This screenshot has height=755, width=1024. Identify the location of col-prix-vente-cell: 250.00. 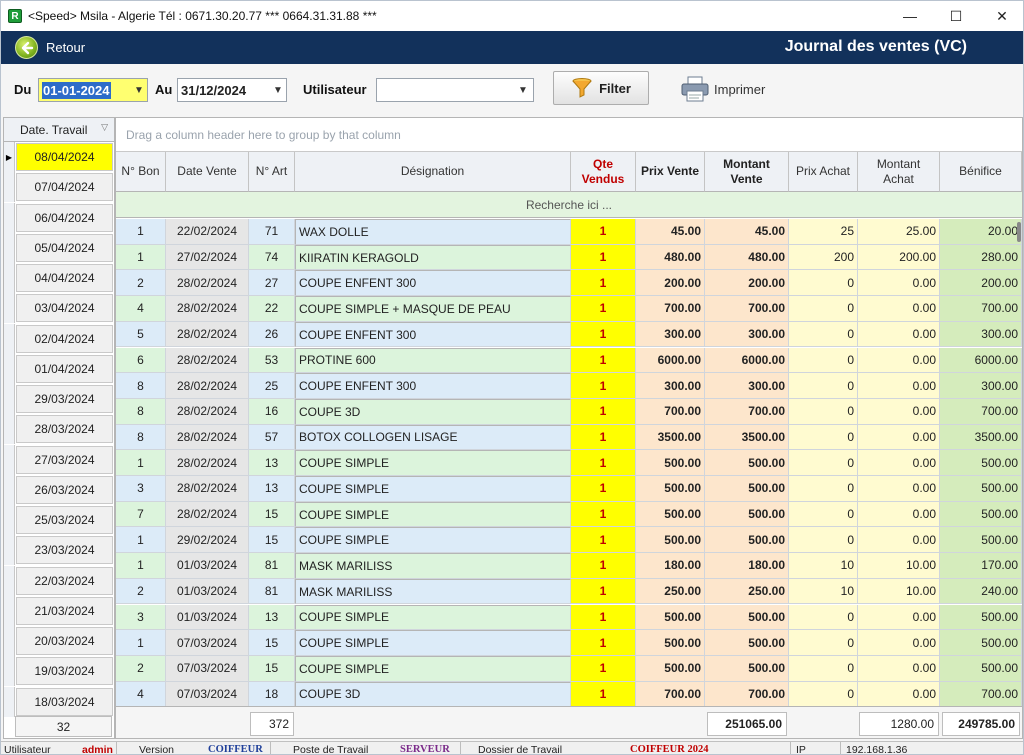
(670, 591).